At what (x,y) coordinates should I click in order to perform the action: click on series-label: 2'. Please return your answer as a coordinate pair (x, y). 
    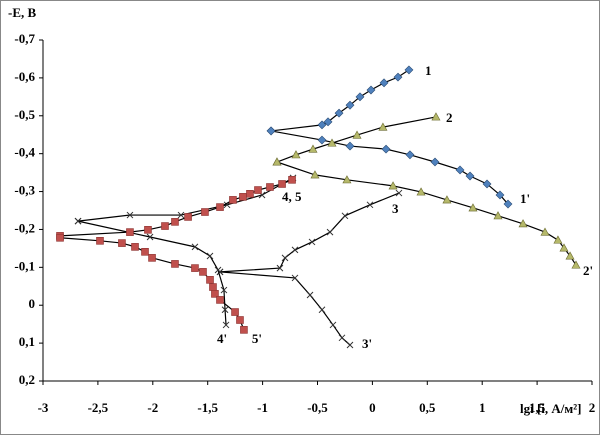
    Looking at the image, I should click on (588, 270).